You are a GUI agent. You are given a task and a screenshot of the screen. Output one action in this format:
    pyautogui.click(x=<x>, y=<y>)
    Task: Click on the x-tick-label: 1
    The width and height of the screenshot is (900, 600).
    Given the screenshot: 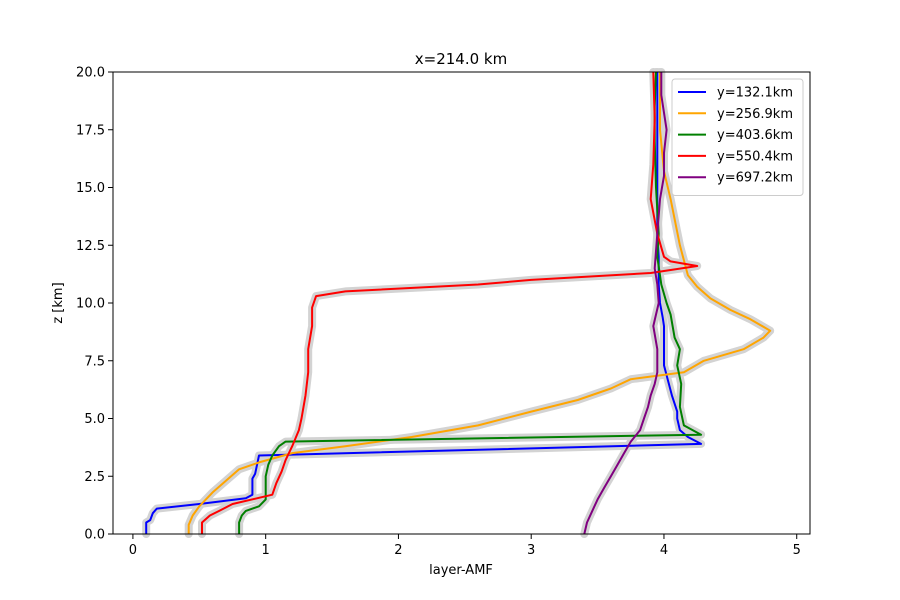 What is the action you would take?
    pyautogui.click(x=266, y=550)
    